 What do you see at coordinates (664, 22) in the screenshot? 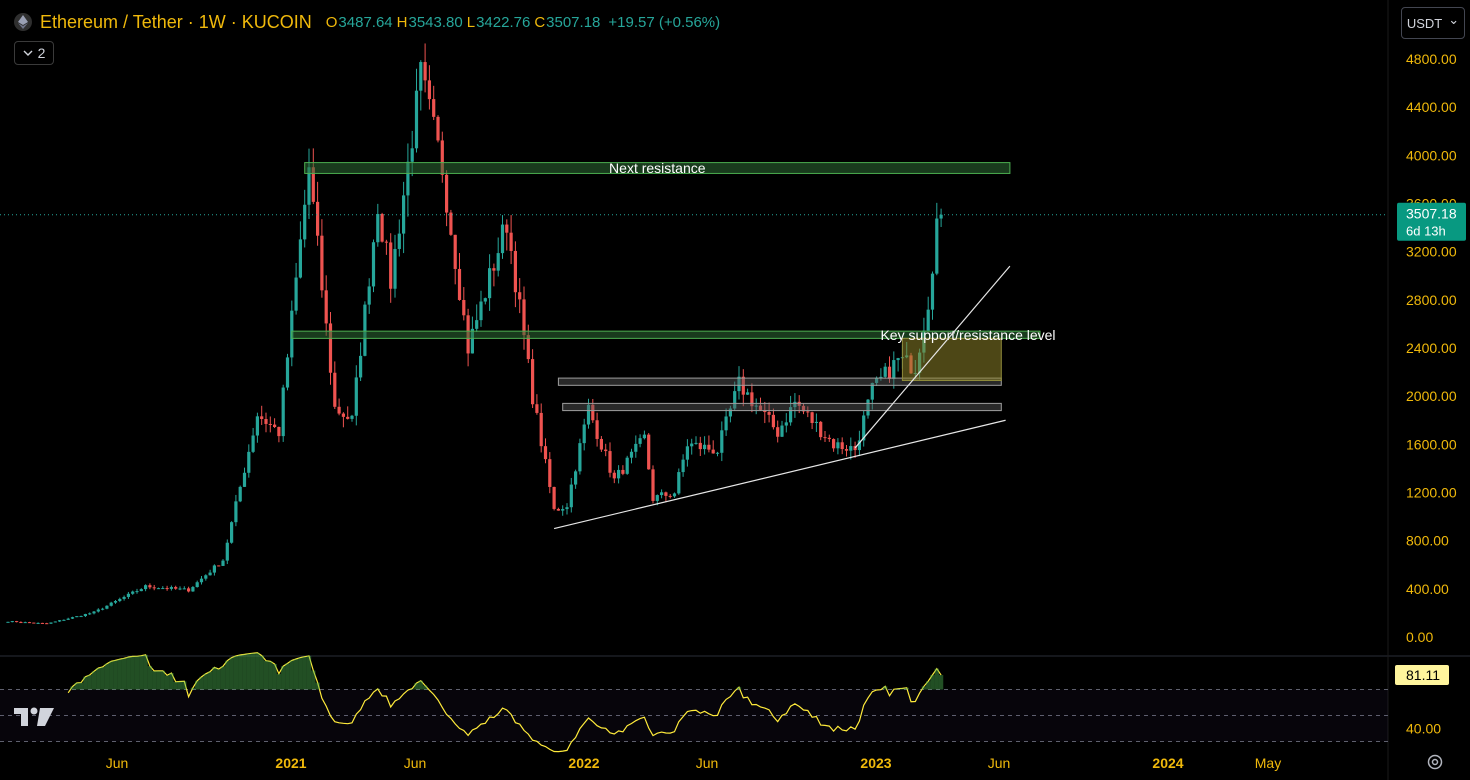
I see `price-change: +19.57 (+0.56%)` at bounding box center [664, 22].